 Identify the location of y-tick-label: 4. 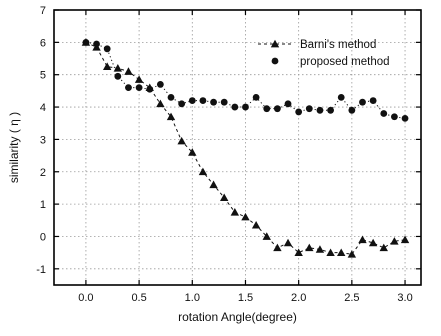
(43, 108).